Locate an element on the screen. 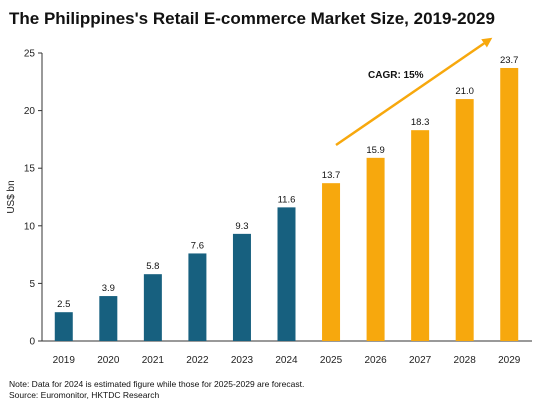 Image resolution: width=536 pixels, height=411 pixels. bar-2028 is located at coordinates (464, 220).